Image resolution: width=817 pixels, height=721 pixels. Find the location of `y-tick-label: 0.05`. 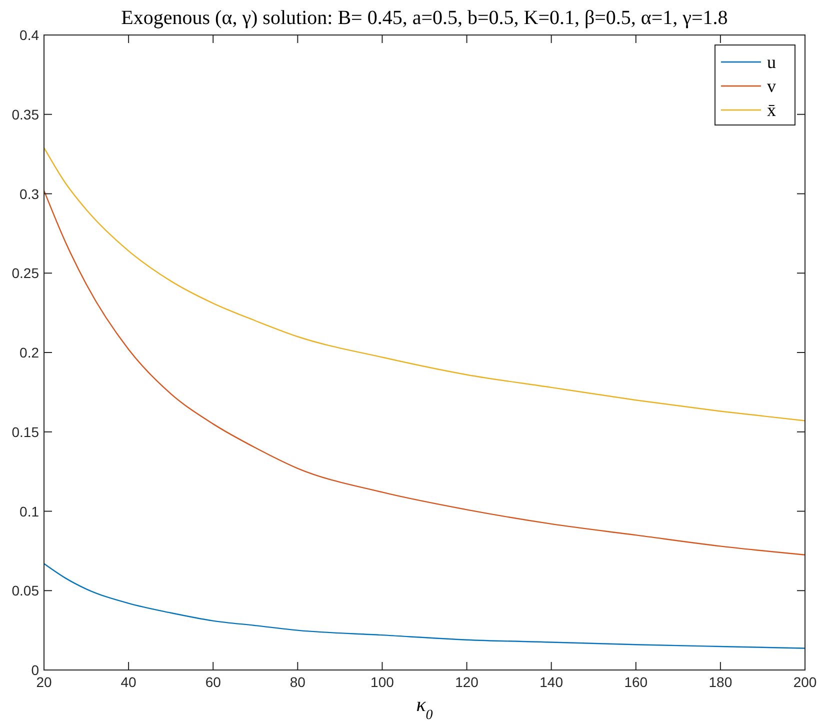

y-tick-label: 0.05 is located at coordinates (26, 590).